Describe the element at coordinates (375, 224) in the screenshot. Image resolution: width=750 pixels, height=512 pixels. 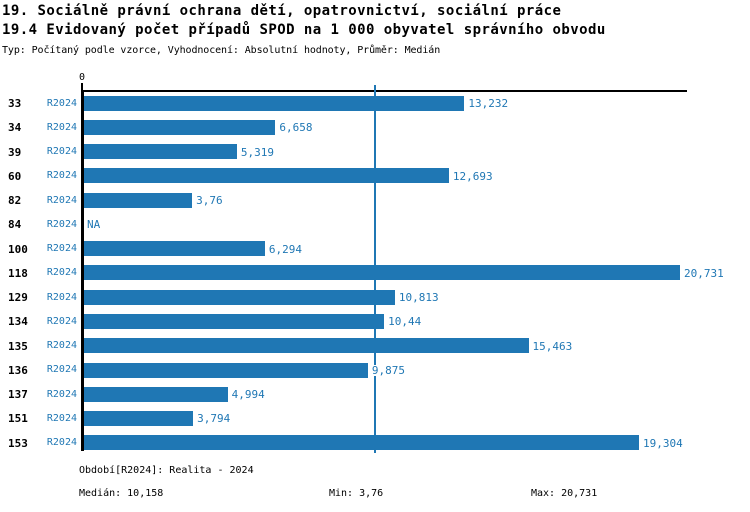
I see `chart-row: 84 R2024 NA` at that location.